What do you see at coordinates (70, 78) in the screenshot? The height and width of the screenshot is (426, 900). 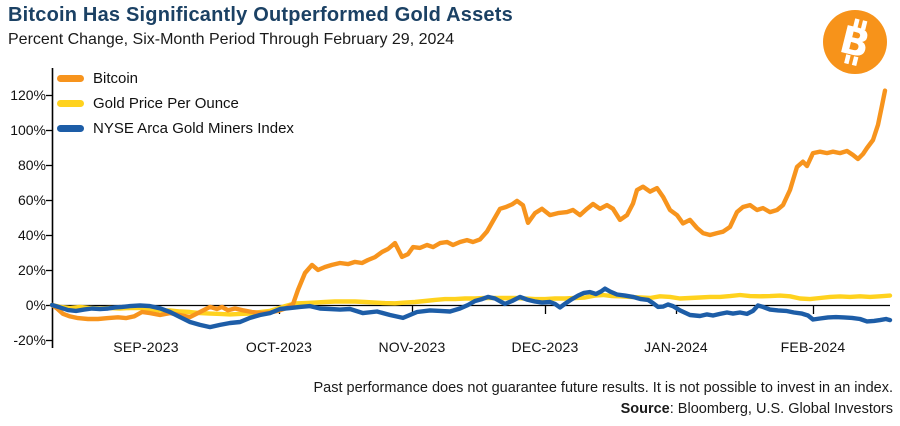 I see `bitcoin-line-swatch` at bounding box center [70, 78].